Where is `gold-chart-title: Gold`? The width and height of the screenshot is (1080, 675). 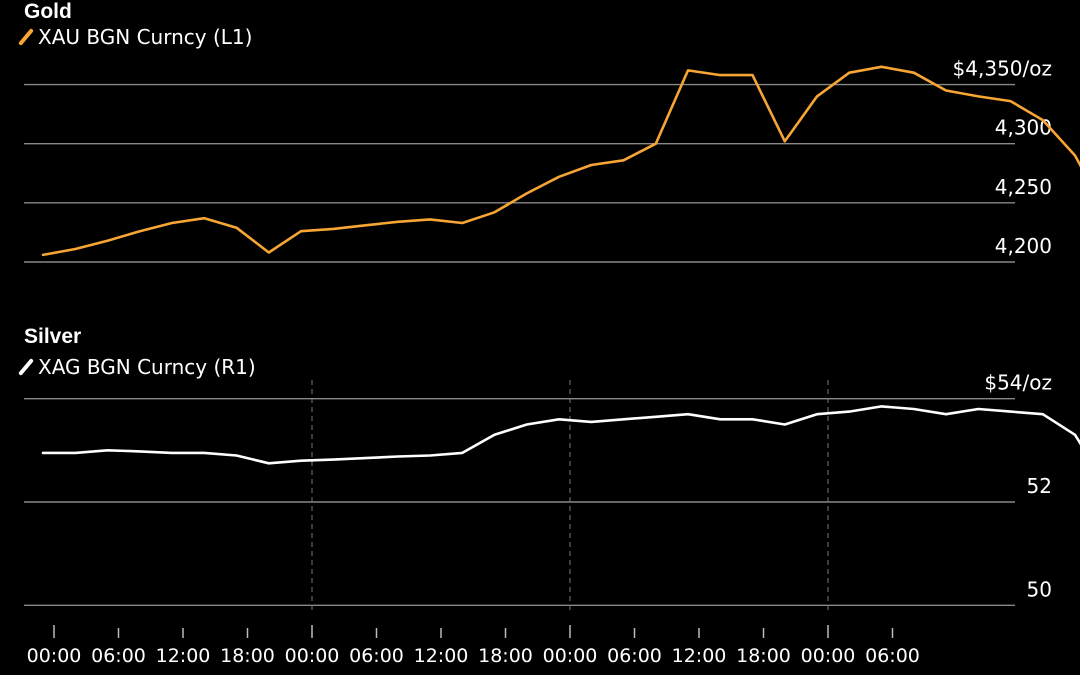 gold-chart-title: Gold is located at coordinates (48, 11).